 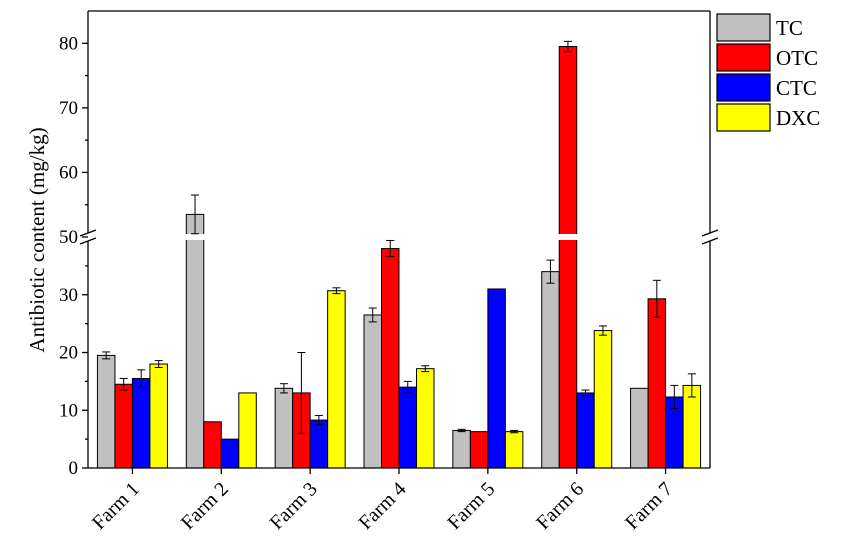 I want to click on x-tick-label-farm-5: Farm 5, so click(x=471, y=506).